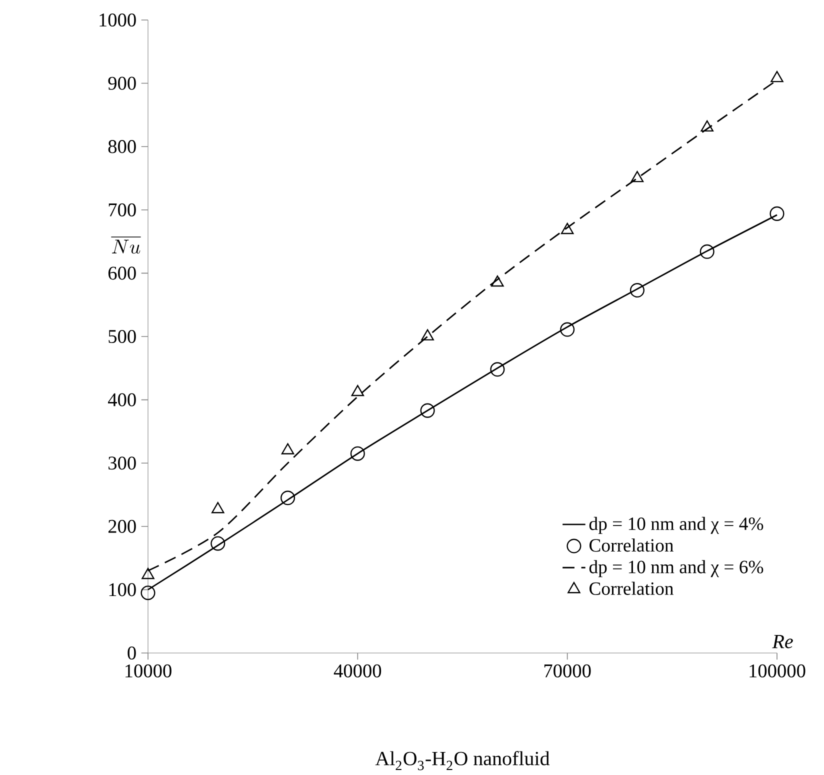  Describe the element at coordinates (122, 589) in the screenshot. I see `y-tick-label: 100` at that location.